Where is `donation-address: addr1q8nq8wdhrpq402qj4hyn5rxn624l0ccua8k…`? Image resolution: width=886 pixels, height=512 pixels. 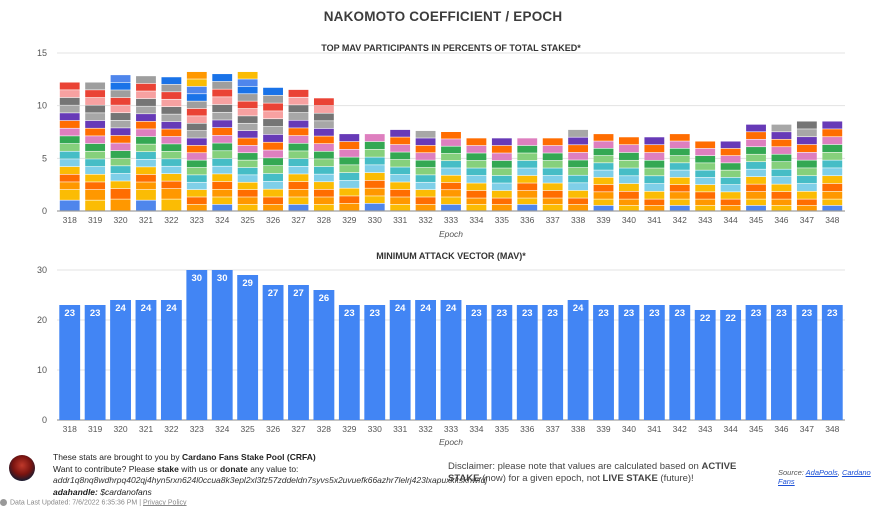 donation-address: addr1q8nq8wdhrpq402qj4hyn5rxn624l0ccua8k… is located at coordinates (270, 480).